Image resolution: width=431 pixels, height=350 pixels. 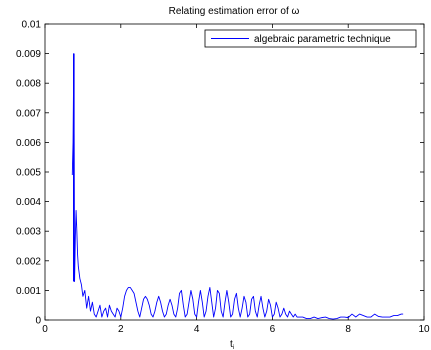 What do you see at coordinates (233, 347) in the screenshot?
I see `x-axis-label-subscript: i` at bounding box center [233, 347].